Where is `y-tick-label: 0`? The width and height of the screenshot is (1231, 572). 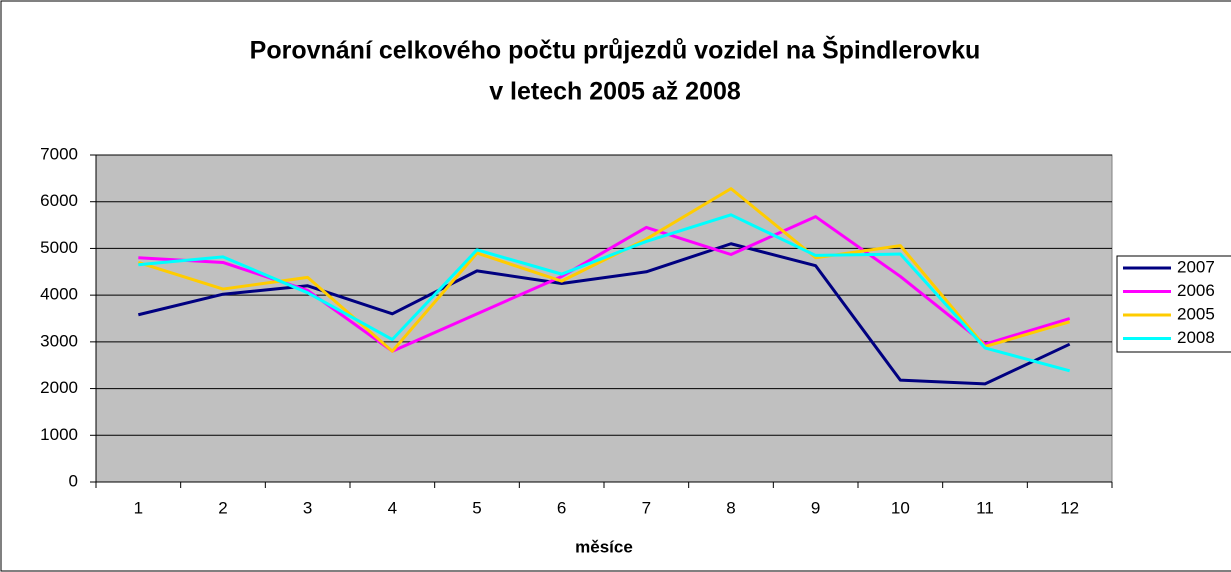
y-tick-label: 0 is located at coordinates (73, 480).